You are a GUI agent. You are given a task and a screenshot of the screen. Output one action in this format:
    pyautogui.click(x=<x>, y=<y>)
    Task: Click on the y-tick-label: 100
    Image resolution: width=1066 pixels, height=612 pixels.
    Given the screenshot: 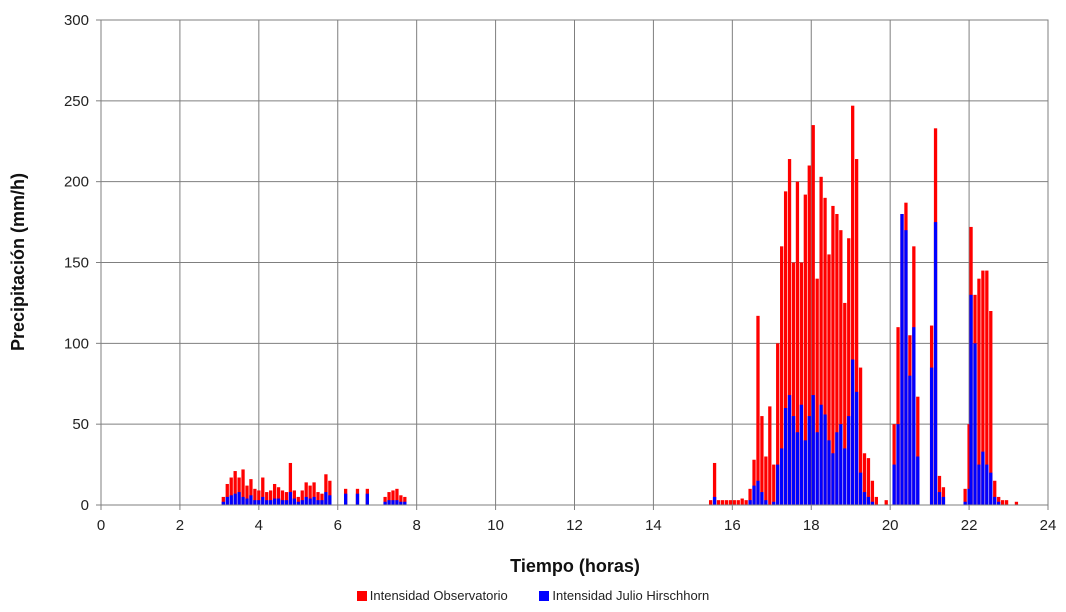 What is the action you would take?
    pyautogui.click(x=76, y=343)
    